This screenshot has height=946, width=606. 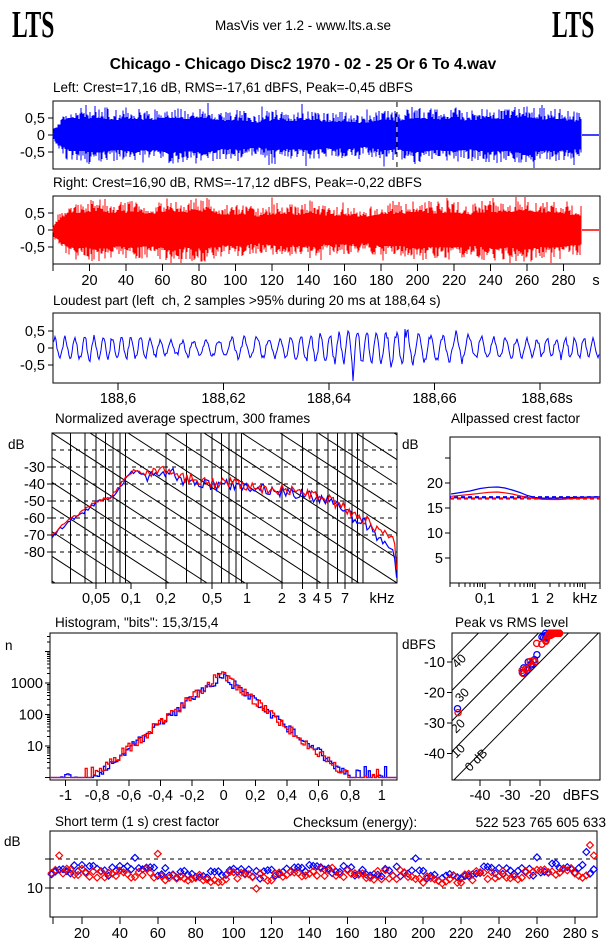 I want to click on time-axis: 20 40 60 80 100 120 140 160 180 200 220 240 260 280 s, so click(x=326, y=276).